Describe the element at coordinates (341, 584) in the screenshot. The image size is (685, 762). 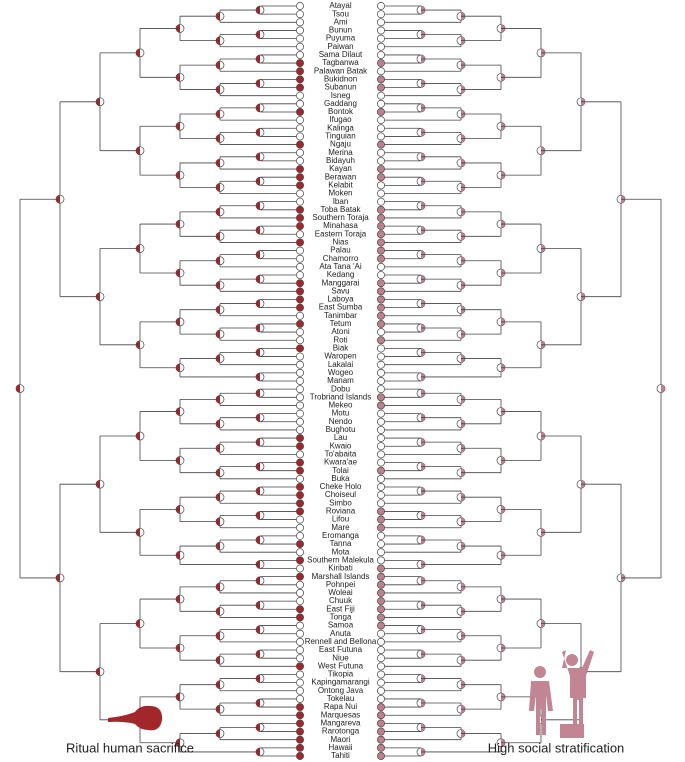
I see `culture-name: Pohnpei` at that location.